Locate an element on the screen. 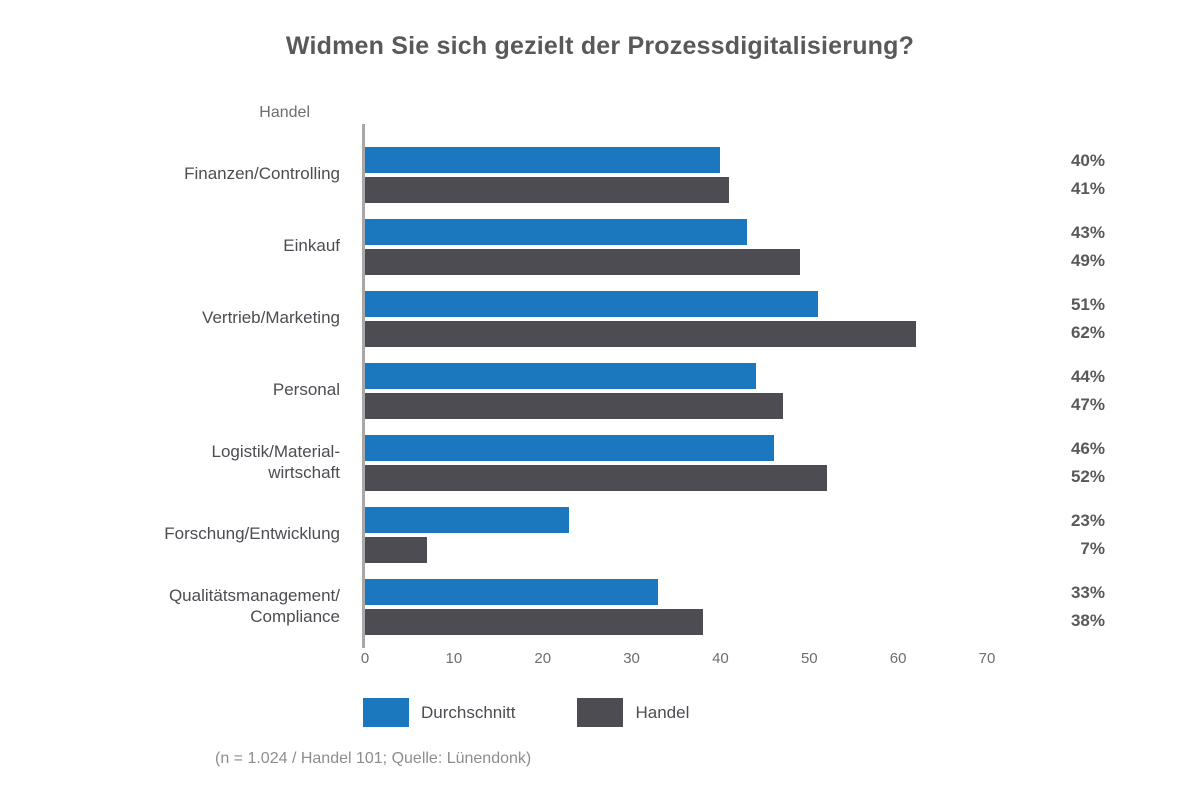 This screenshot has height=792, width=1200. legend-swatch-durchschnitt is located at coordinates (386, 712).